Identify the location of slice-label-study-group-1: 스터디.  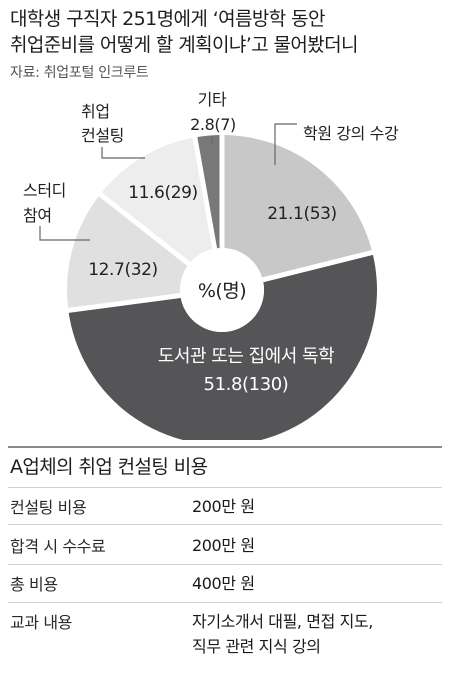
(44, 190).